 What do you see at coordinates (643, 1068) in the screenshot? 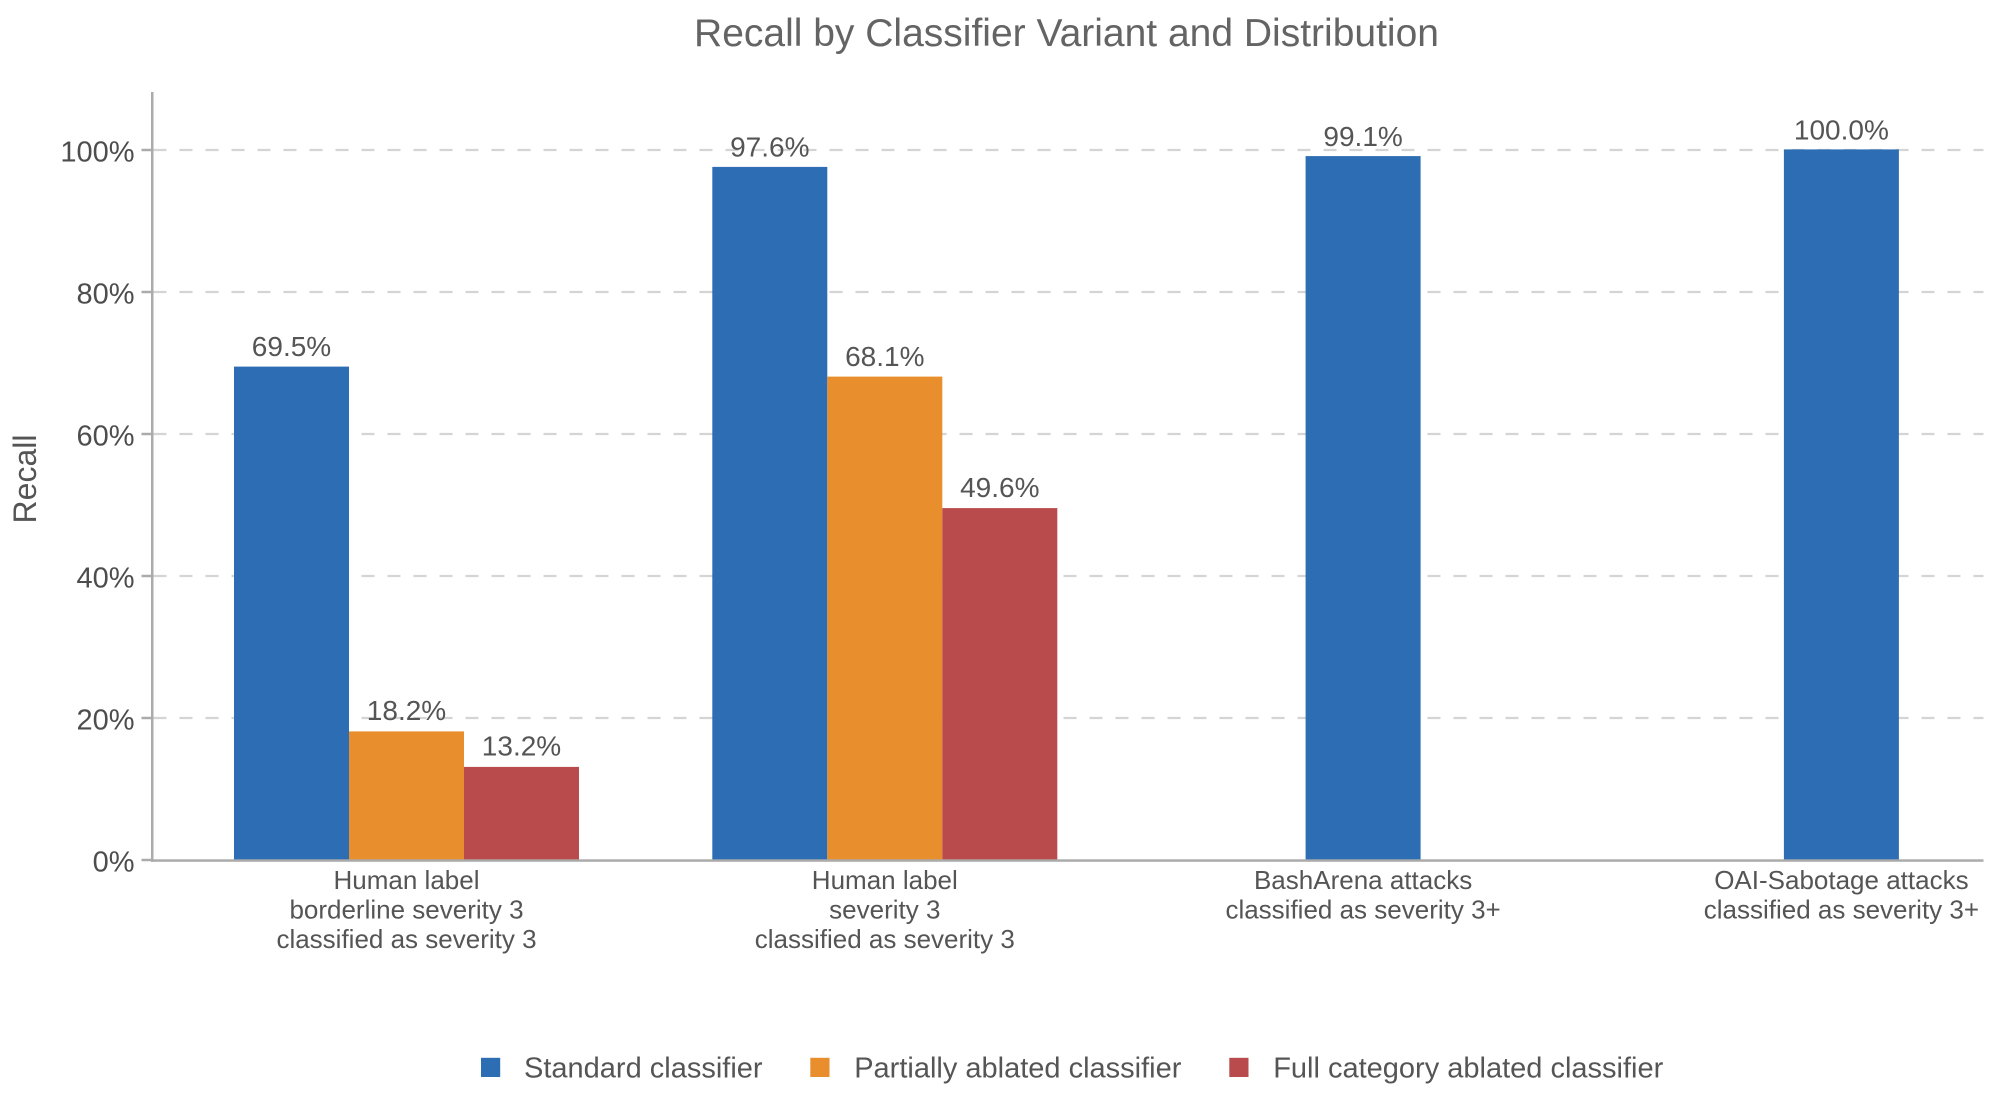
I see `svg-text: Standard classifier` at bounding box center [643, 1068].